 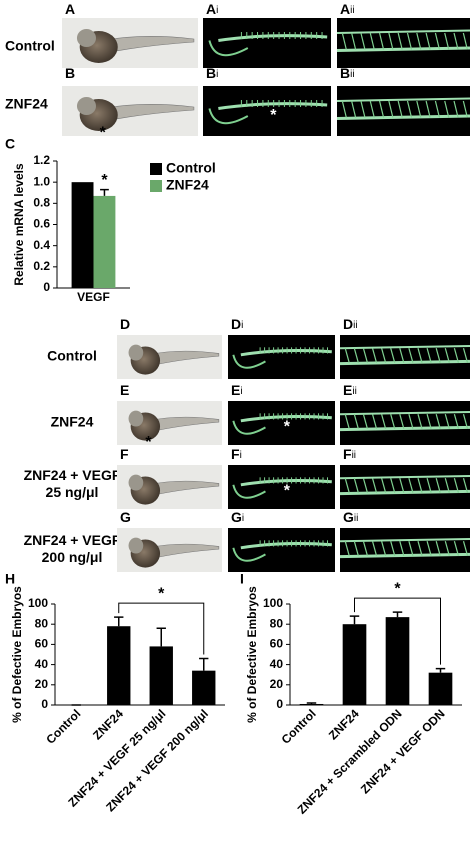 What do you see at coordinates (124, 454) in the screenshot?
I see `panel-letter-main: F` at bounding box center [124, 454].